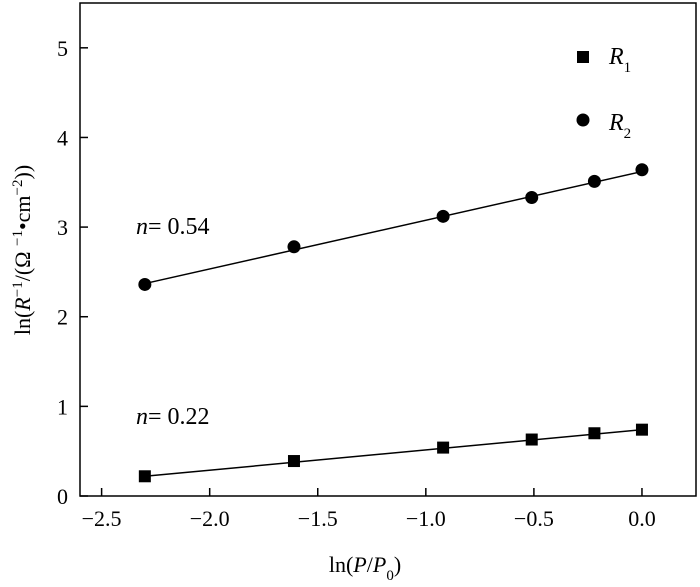 Image resolution: width=700 pixels, height=587 pixels. I want to click on annotation-n-r1-prefix: n, so click(142, 417).